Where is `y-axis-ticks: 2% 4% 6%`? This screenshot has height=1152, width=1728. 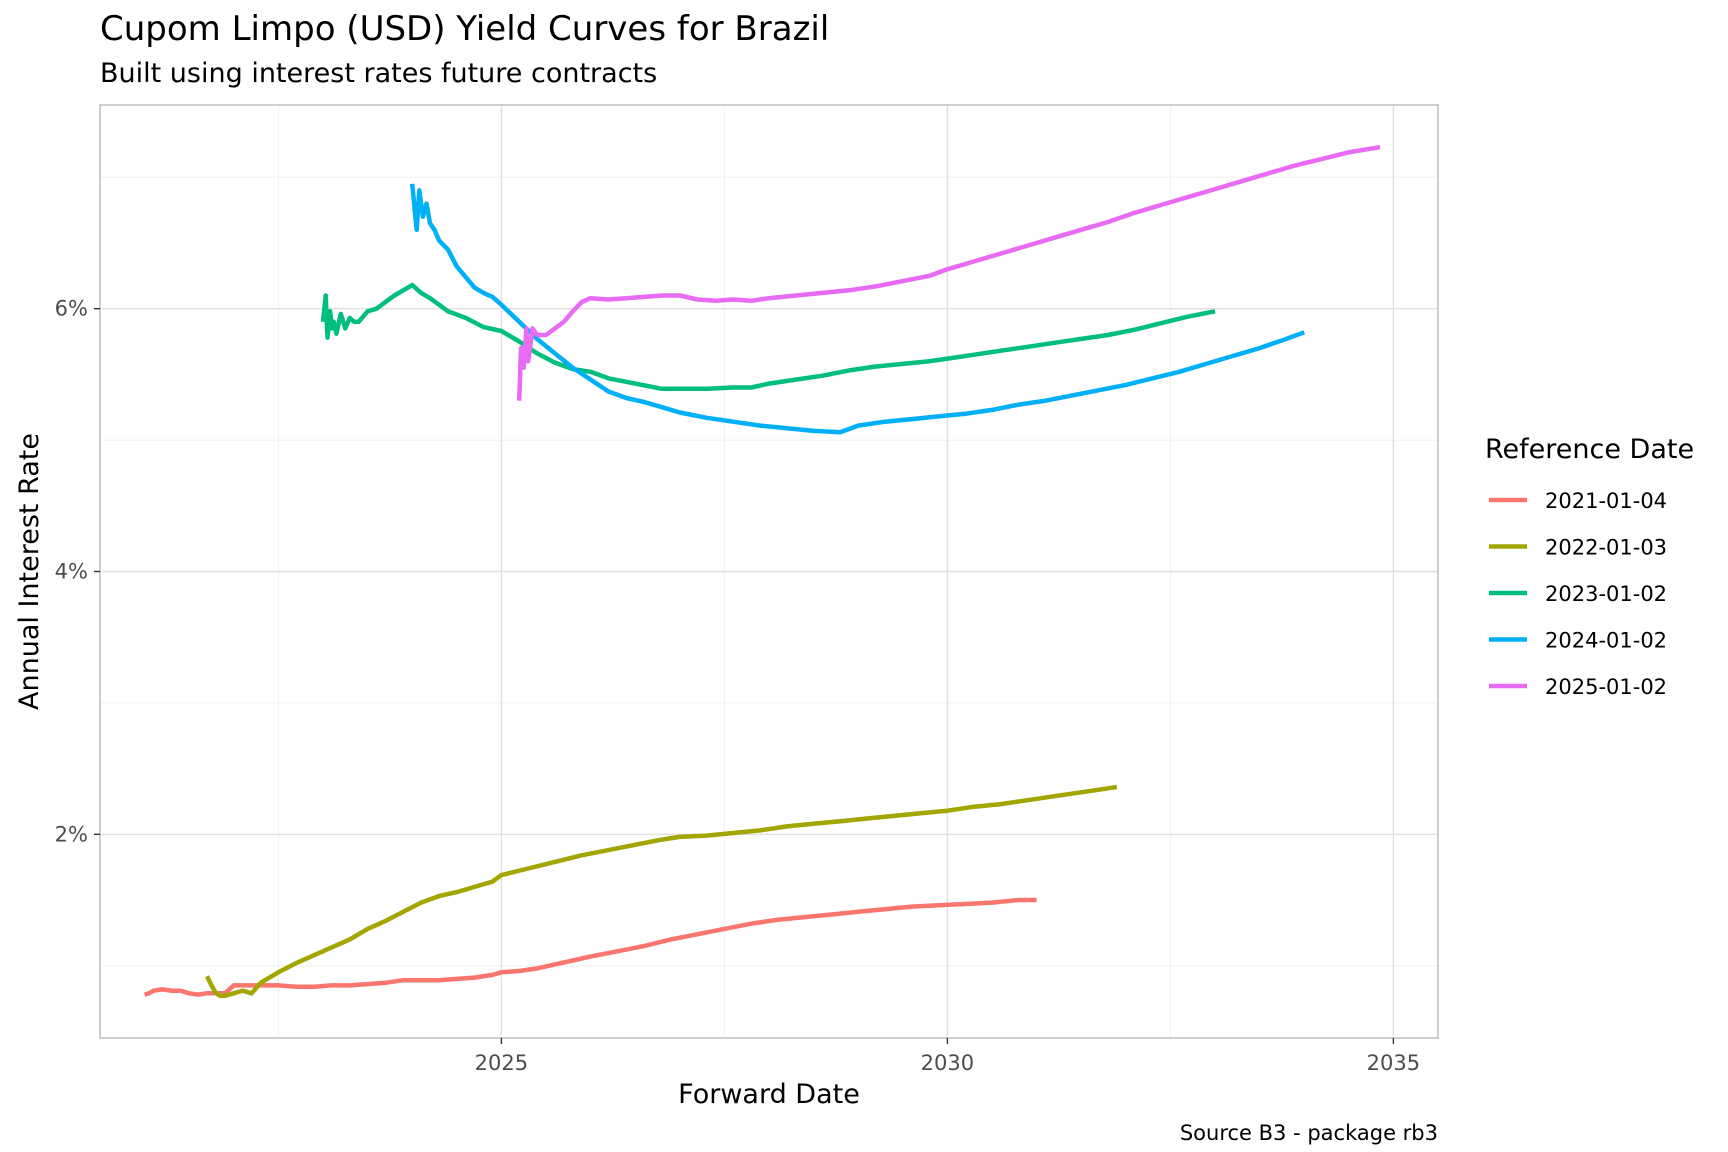
y-axis-ticks: 2% 4% 6% is located at coordinates (77, 571).